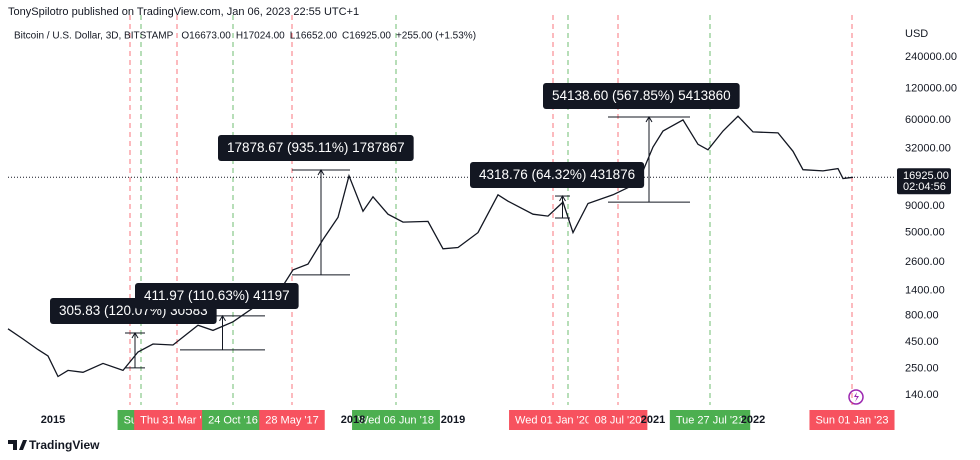 The width and height of the screenshot is (980, 460). I want to click on date-label: Wed 06 Jun '18, so click(396, 420).